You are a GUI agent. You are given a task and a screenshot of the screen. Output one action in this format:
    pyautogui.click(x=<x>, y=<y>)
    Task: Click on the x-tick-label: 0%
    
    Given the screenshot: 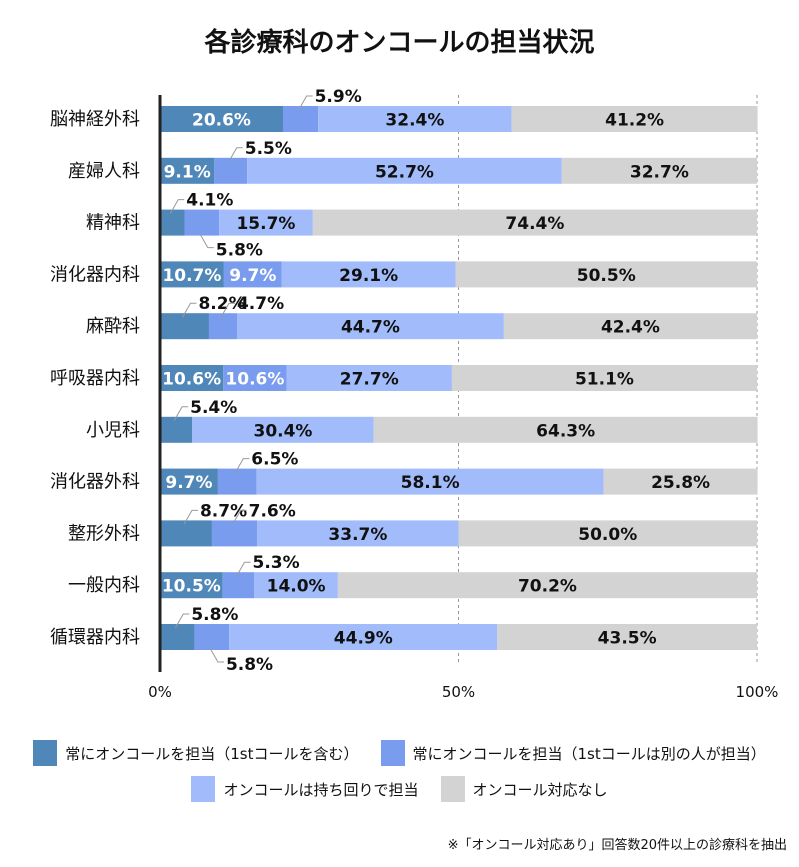 What is the action you would take?
    pyautogui.click(x=160, y=692)
    